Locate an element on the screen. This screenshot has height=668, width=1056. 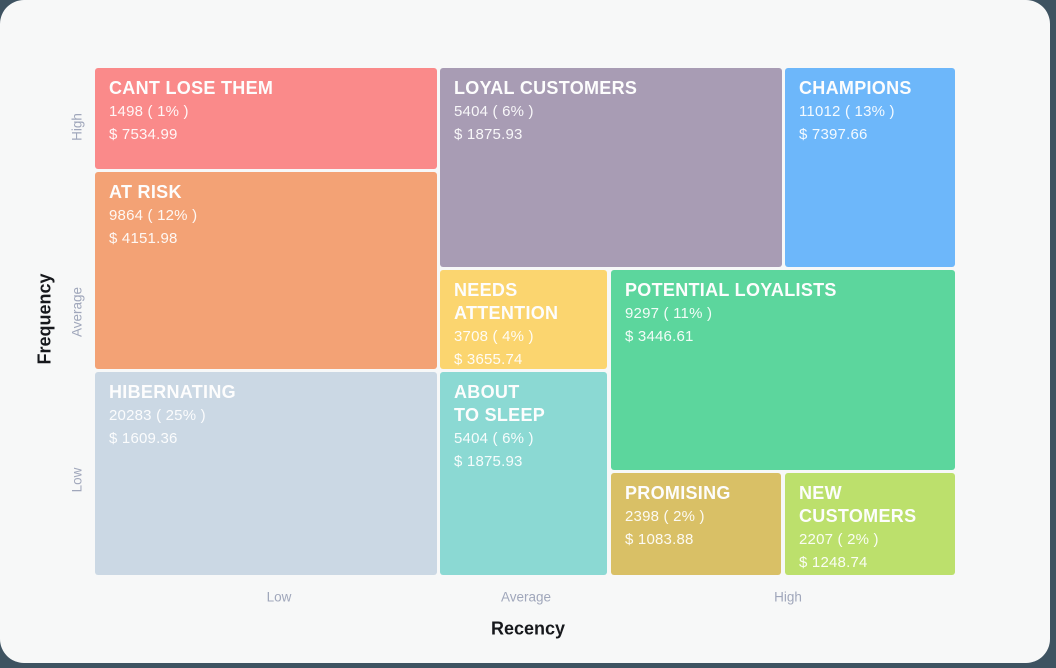
segment-cant-lose-them: CANT LOSE THEM 1498 ( 1% ) $ 7534.99 is located at coordinates (266, 118).